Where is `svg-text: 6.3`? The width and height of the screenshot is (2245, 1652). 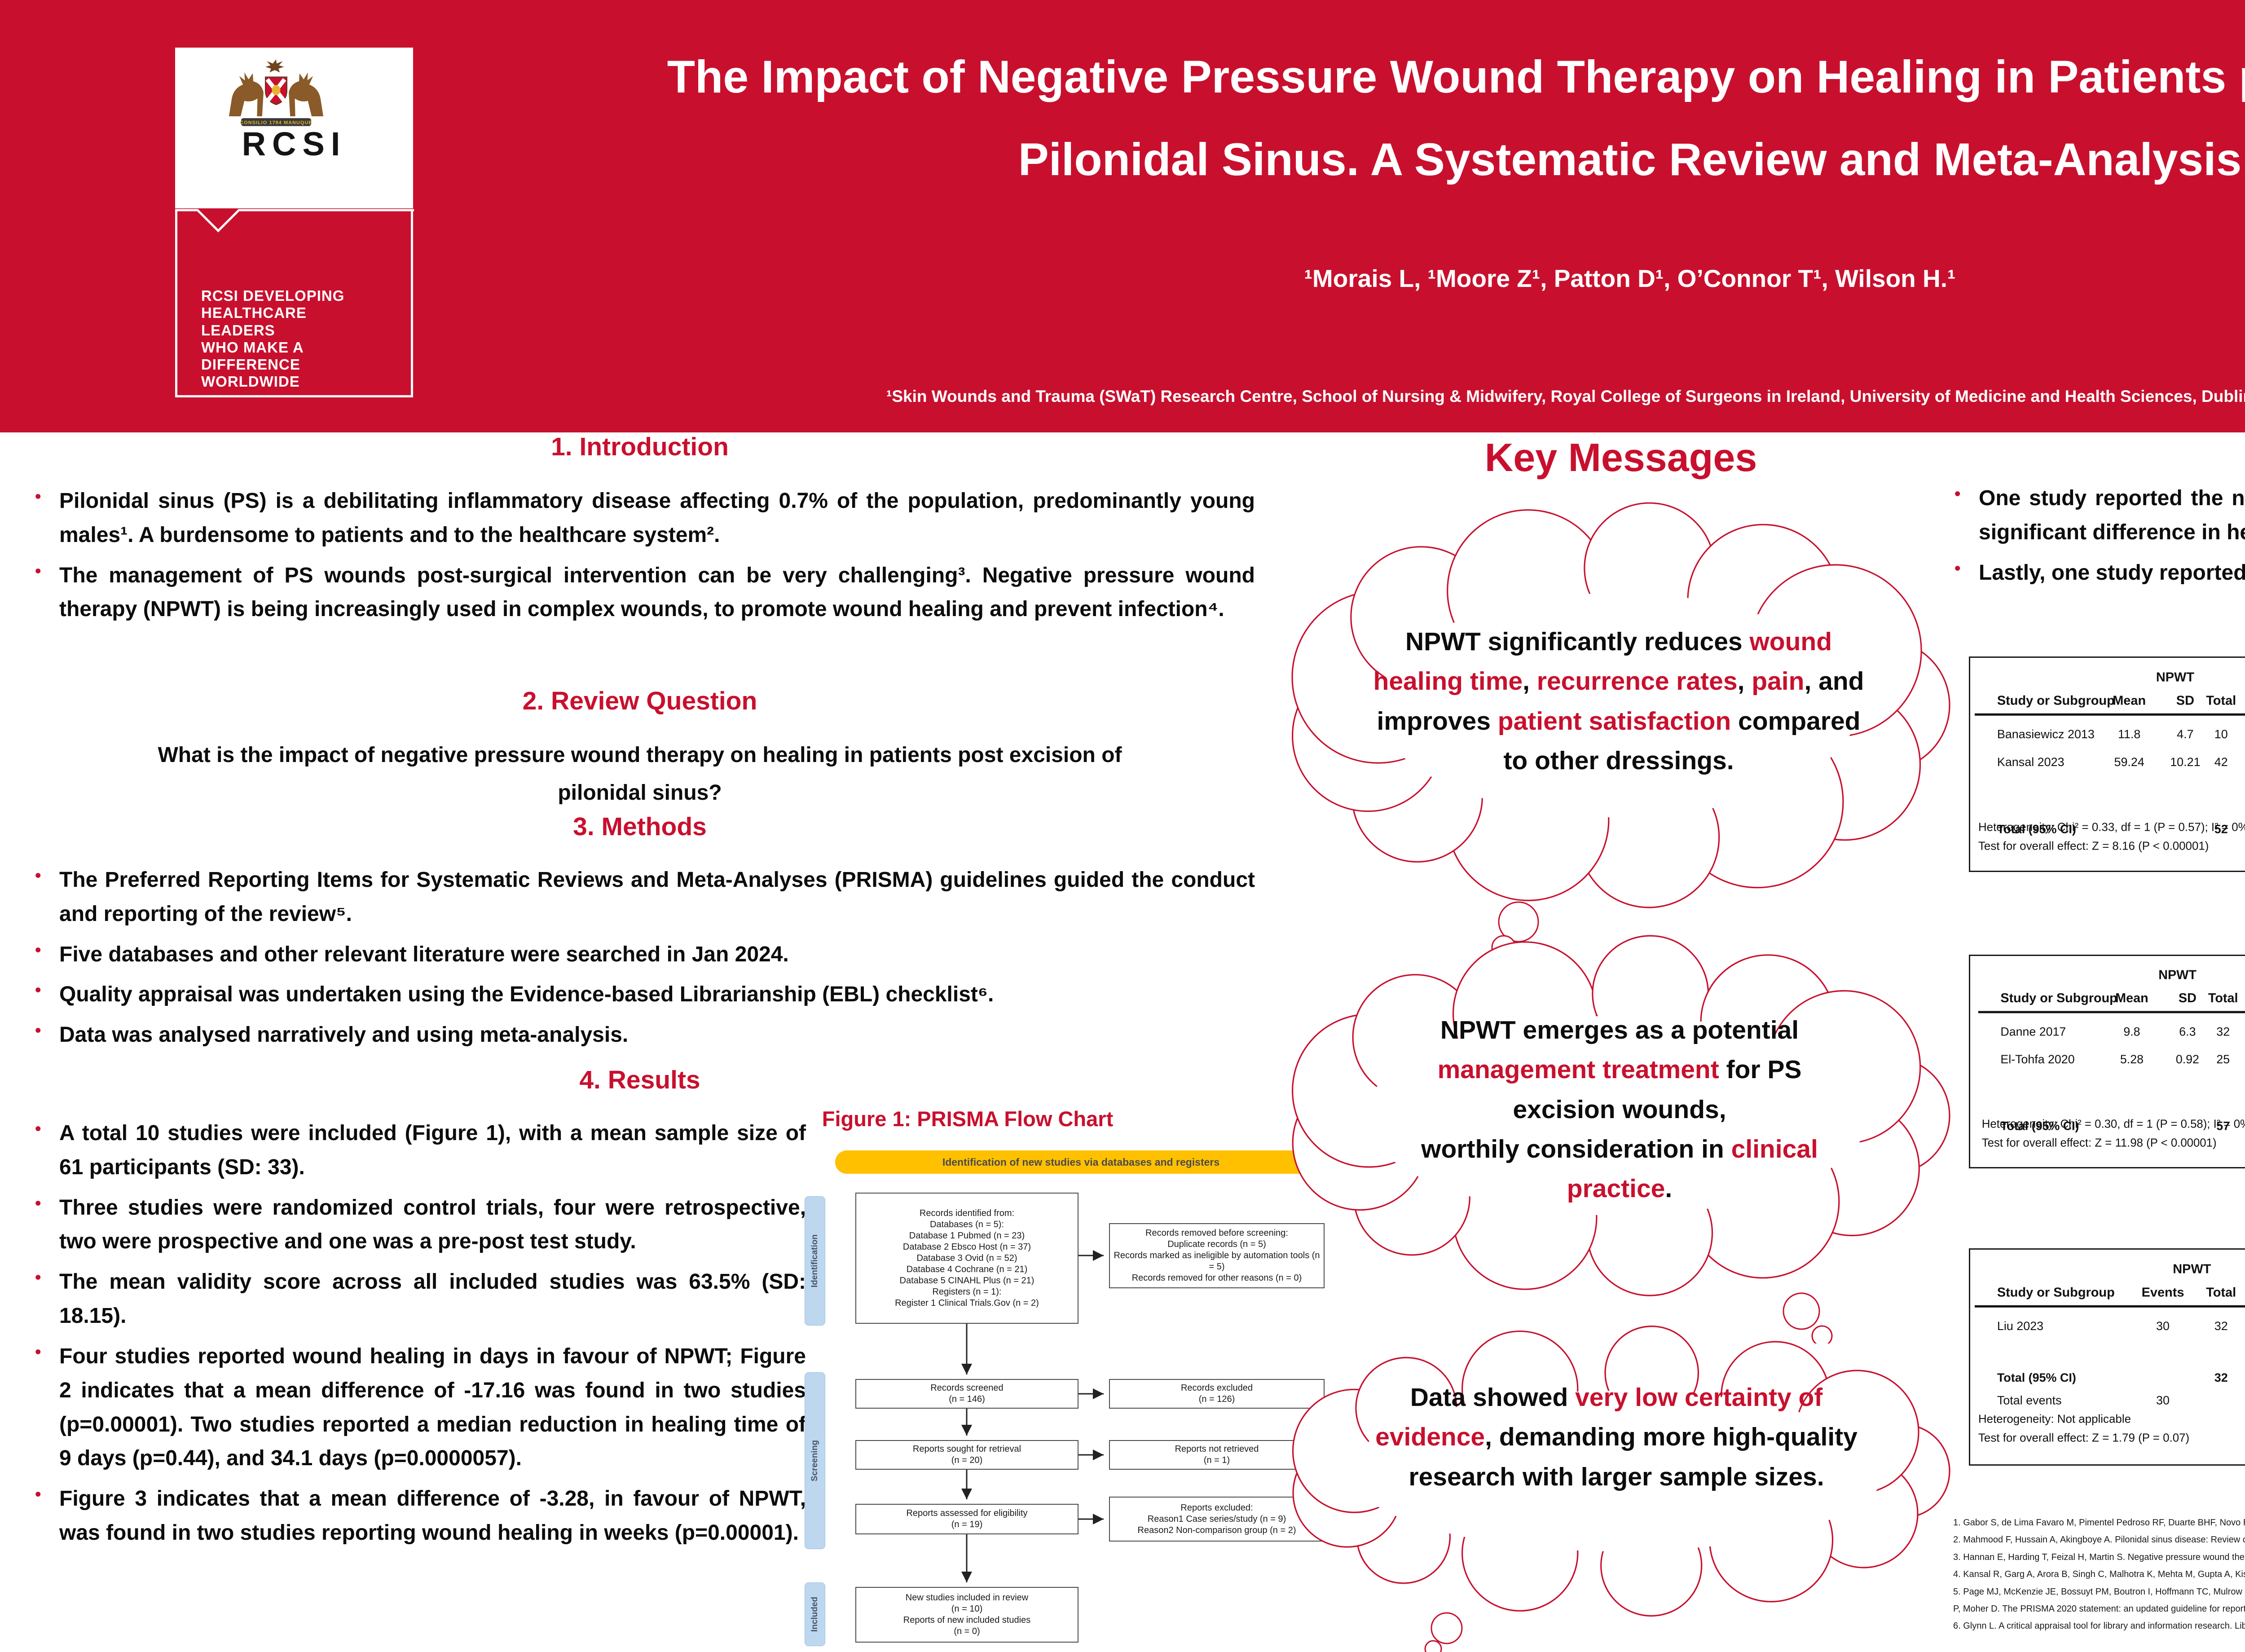 svg-text: 6.3 is located at coordinates (2187, 1031).